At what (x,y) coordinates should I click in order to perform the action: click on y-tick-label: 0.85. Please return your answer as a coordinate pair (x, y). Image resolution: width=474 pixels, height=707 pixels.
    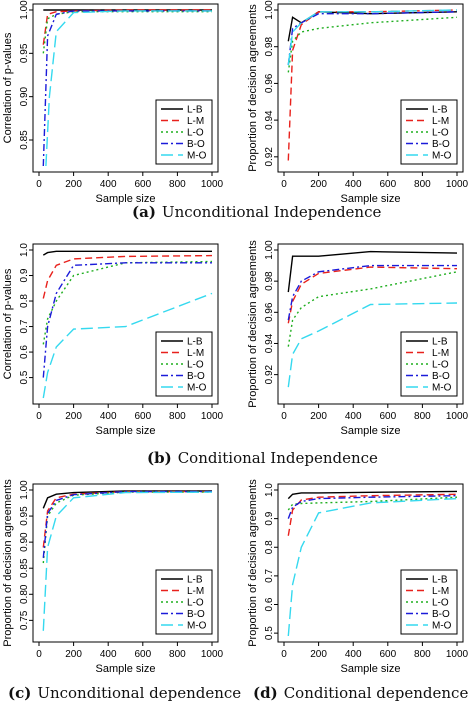
    Looking at the image, I should click on (24, 140).